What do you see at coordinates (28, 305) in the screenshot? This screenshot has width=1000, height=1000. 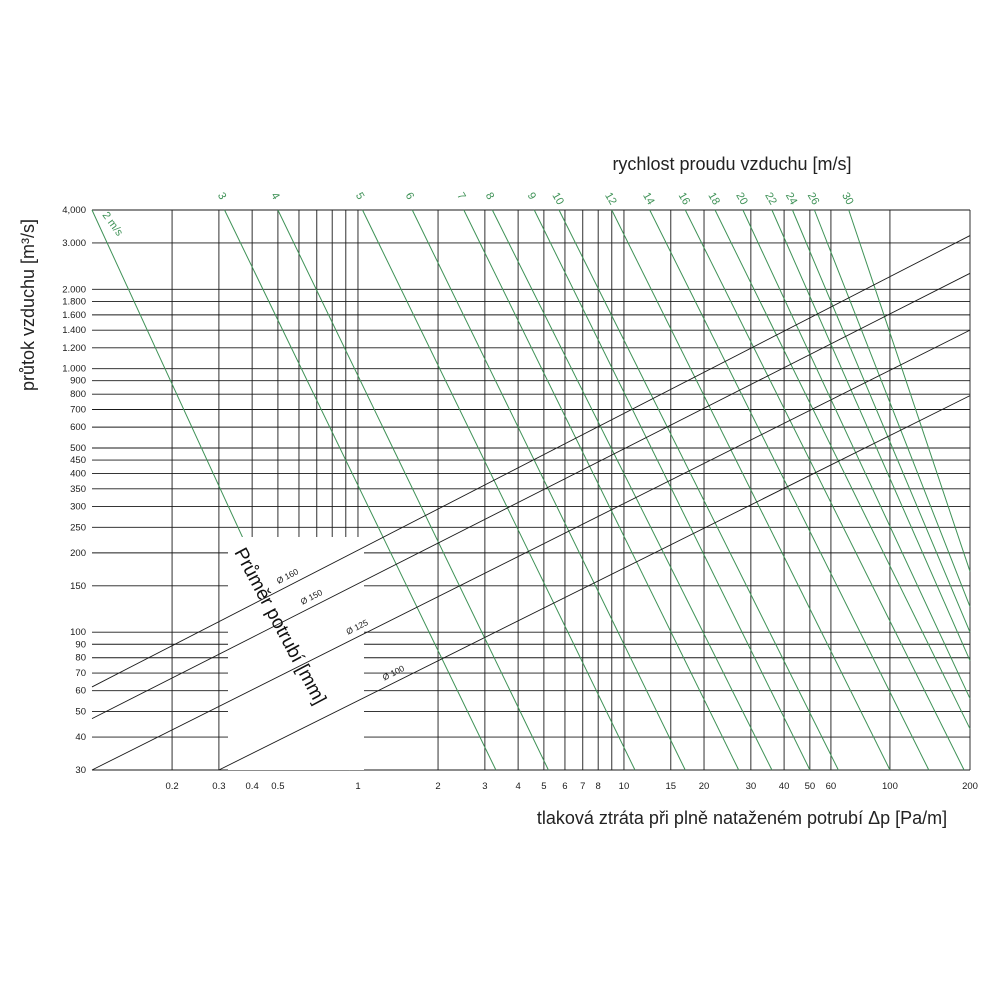 I see `y-axis-title: průtok vzduchu [m³/s]` at bounding box center [28, 305].